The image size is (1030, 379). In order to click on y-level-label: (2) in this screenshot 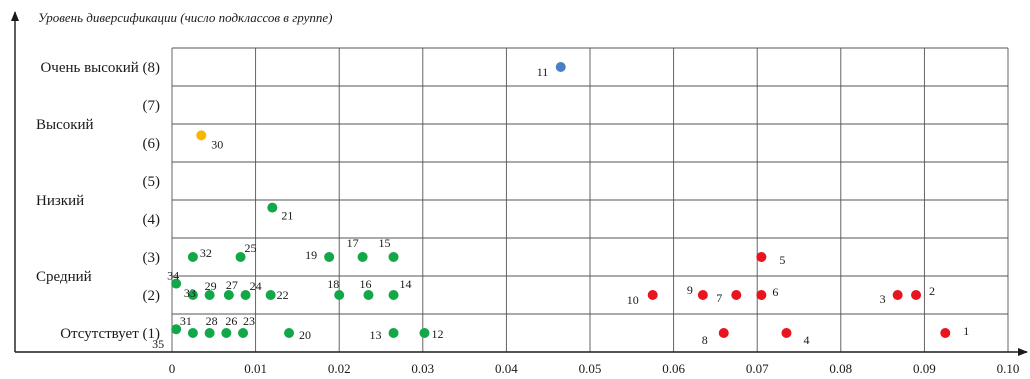, I will do `click(152, 296)`.